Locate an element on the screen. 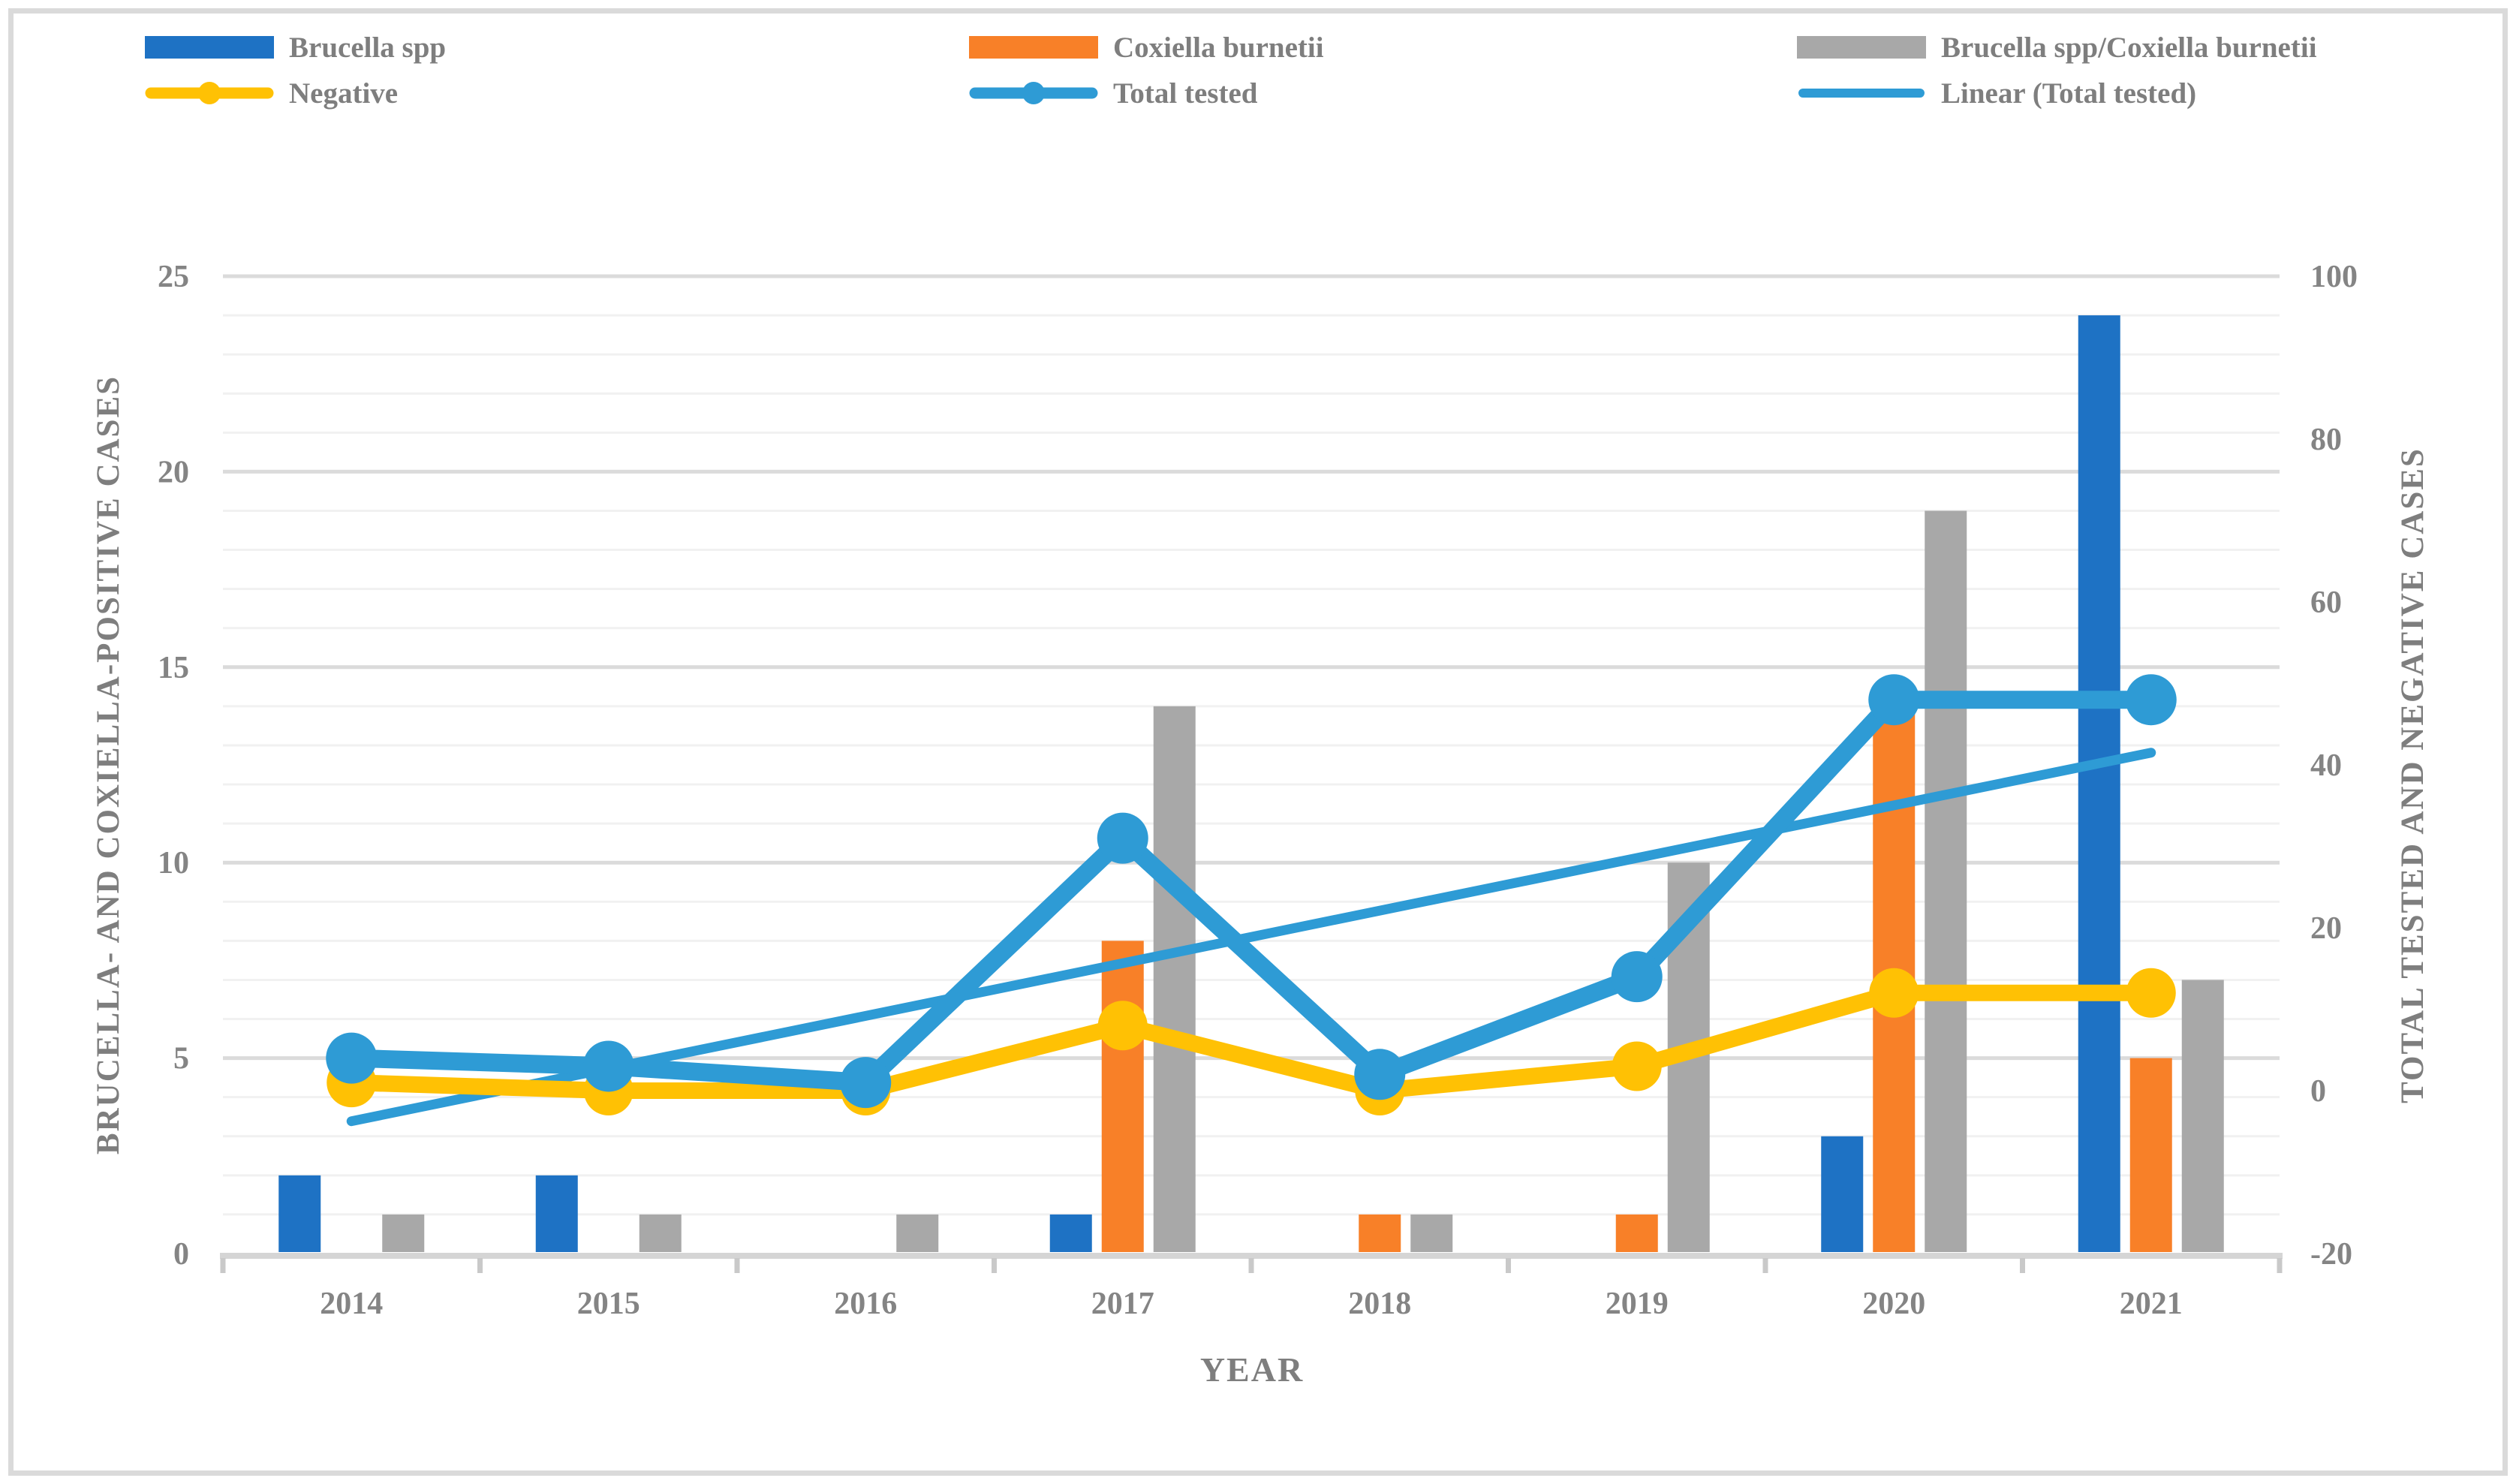 The image size is (2516, 1484). legend-swatch-brucella-bar is located at coordinates (209, 47).